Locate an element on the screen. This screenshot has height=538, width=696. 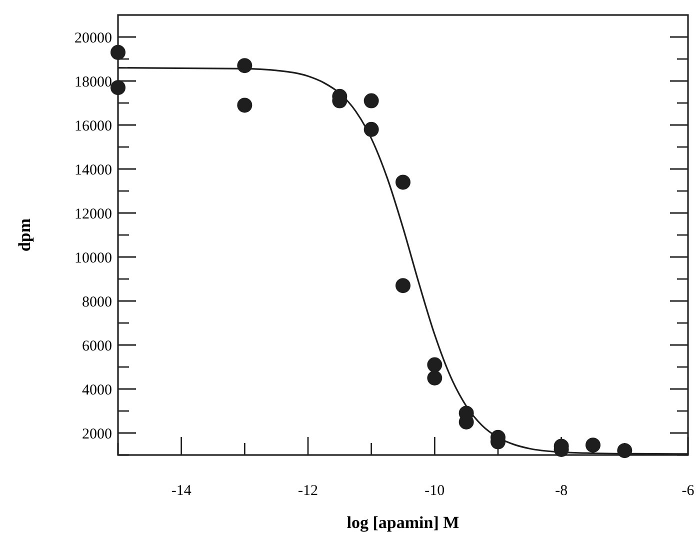
y-tick-label: 16000 is located at coordinates (93, 126).